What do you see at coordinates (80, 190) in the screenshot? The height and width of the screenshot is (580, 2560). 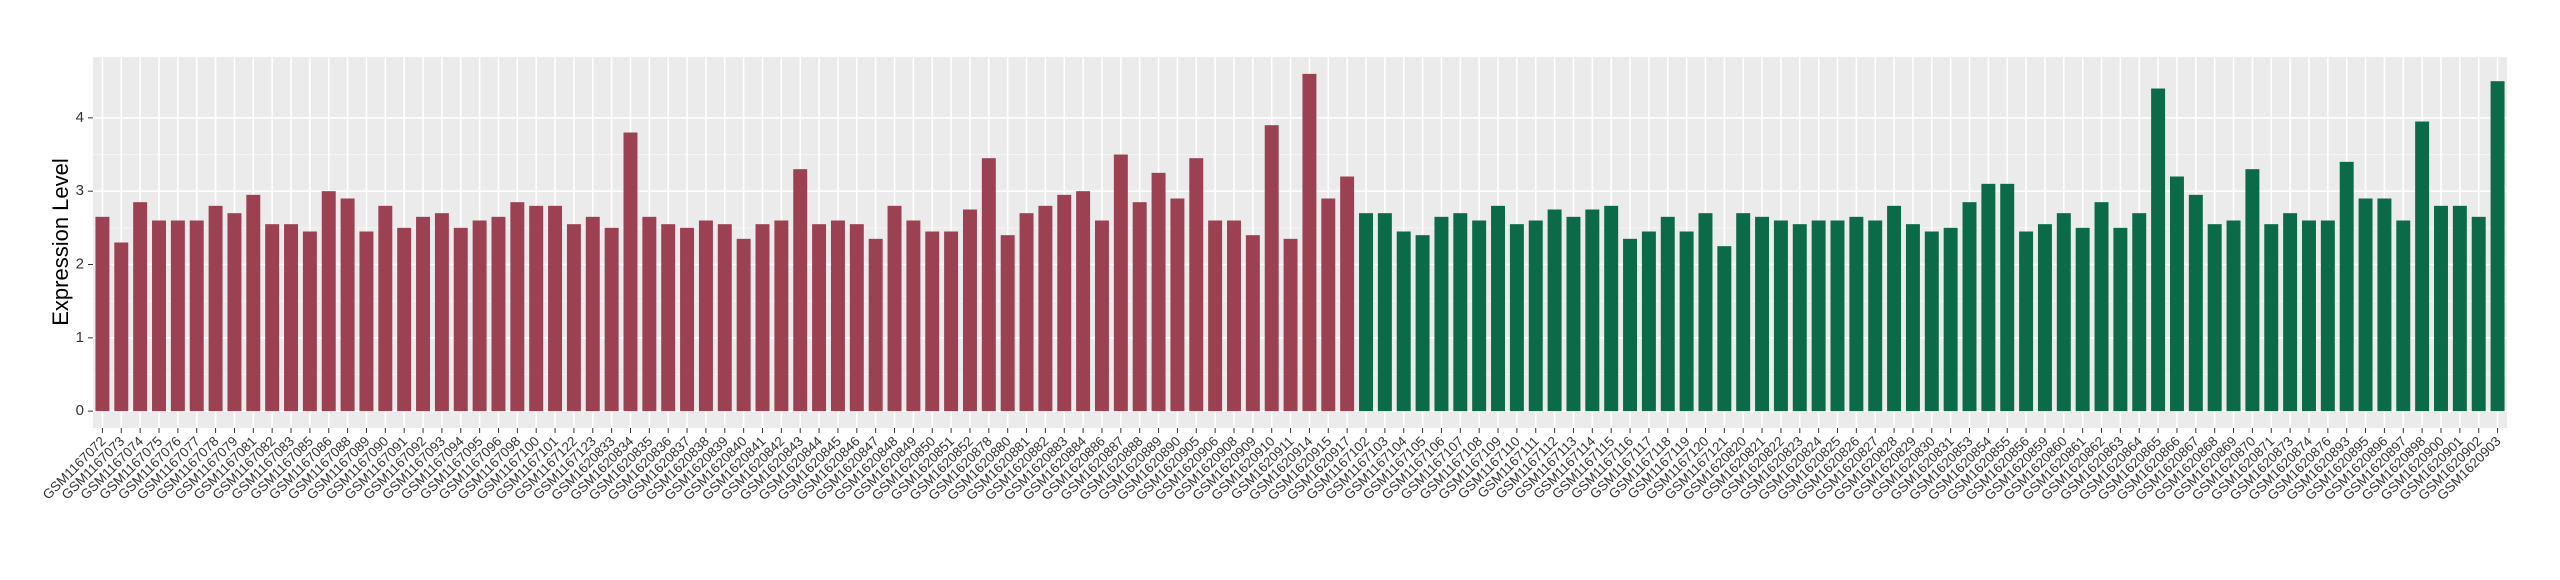 I see `y-tick-label: 3` at bounding box center [80, 190].